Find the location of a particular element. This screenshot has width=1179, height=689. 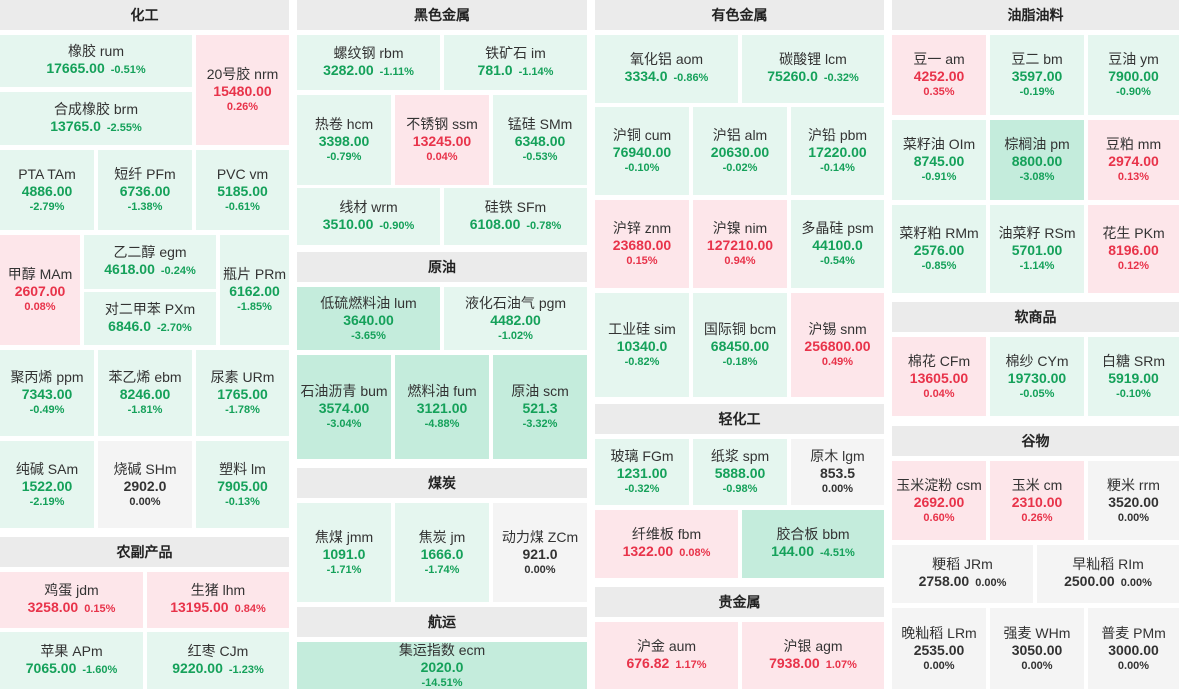

last-price: 3640.00 is located at coordinates (368, 319).